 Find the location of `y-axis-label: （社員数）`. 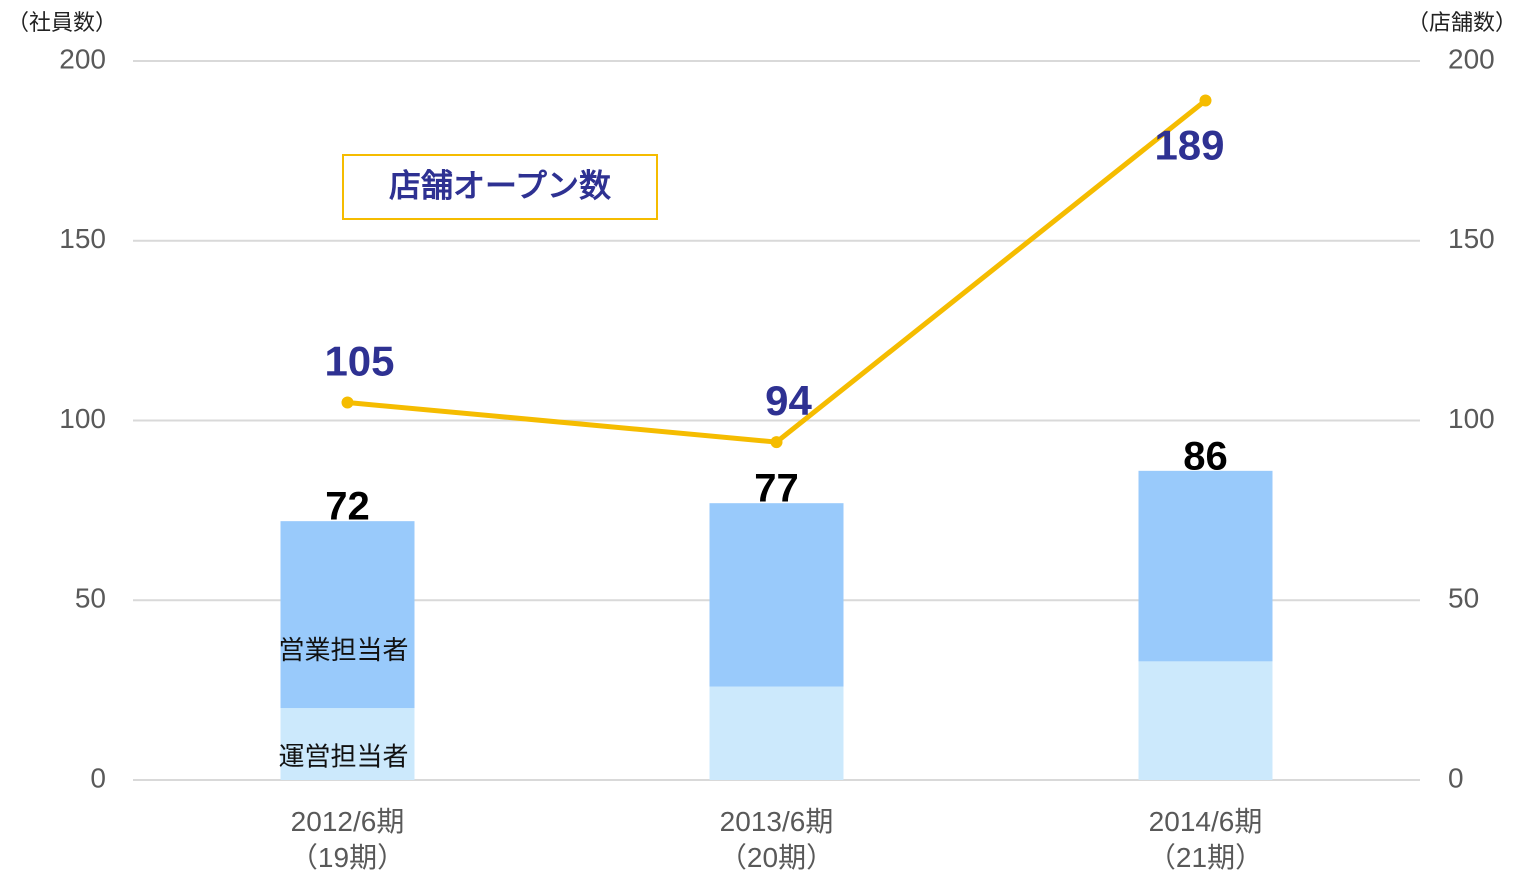

y-axis-label: （社員数） is located at coordinates (62, 22).